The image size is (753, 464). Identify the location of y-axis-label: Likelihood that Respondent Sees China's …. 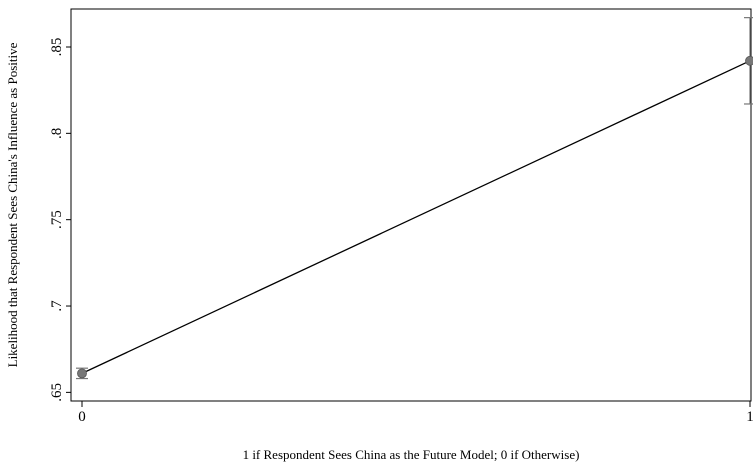
(12, 204).